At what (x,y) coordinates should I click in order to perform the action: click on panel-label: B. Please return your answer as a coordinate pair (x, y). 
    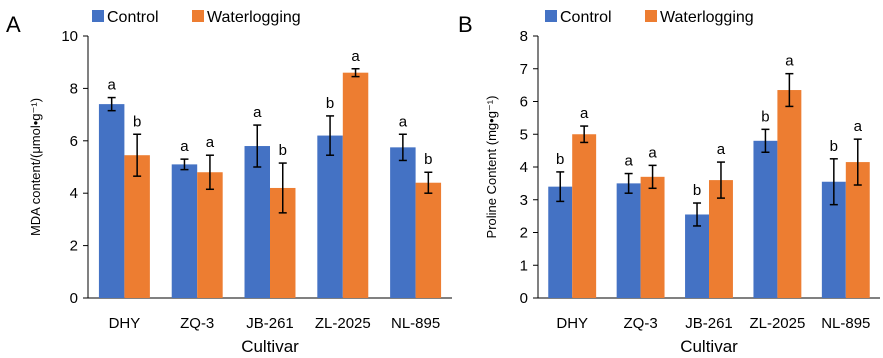
    Looking at the image, I should click on (465, 24).